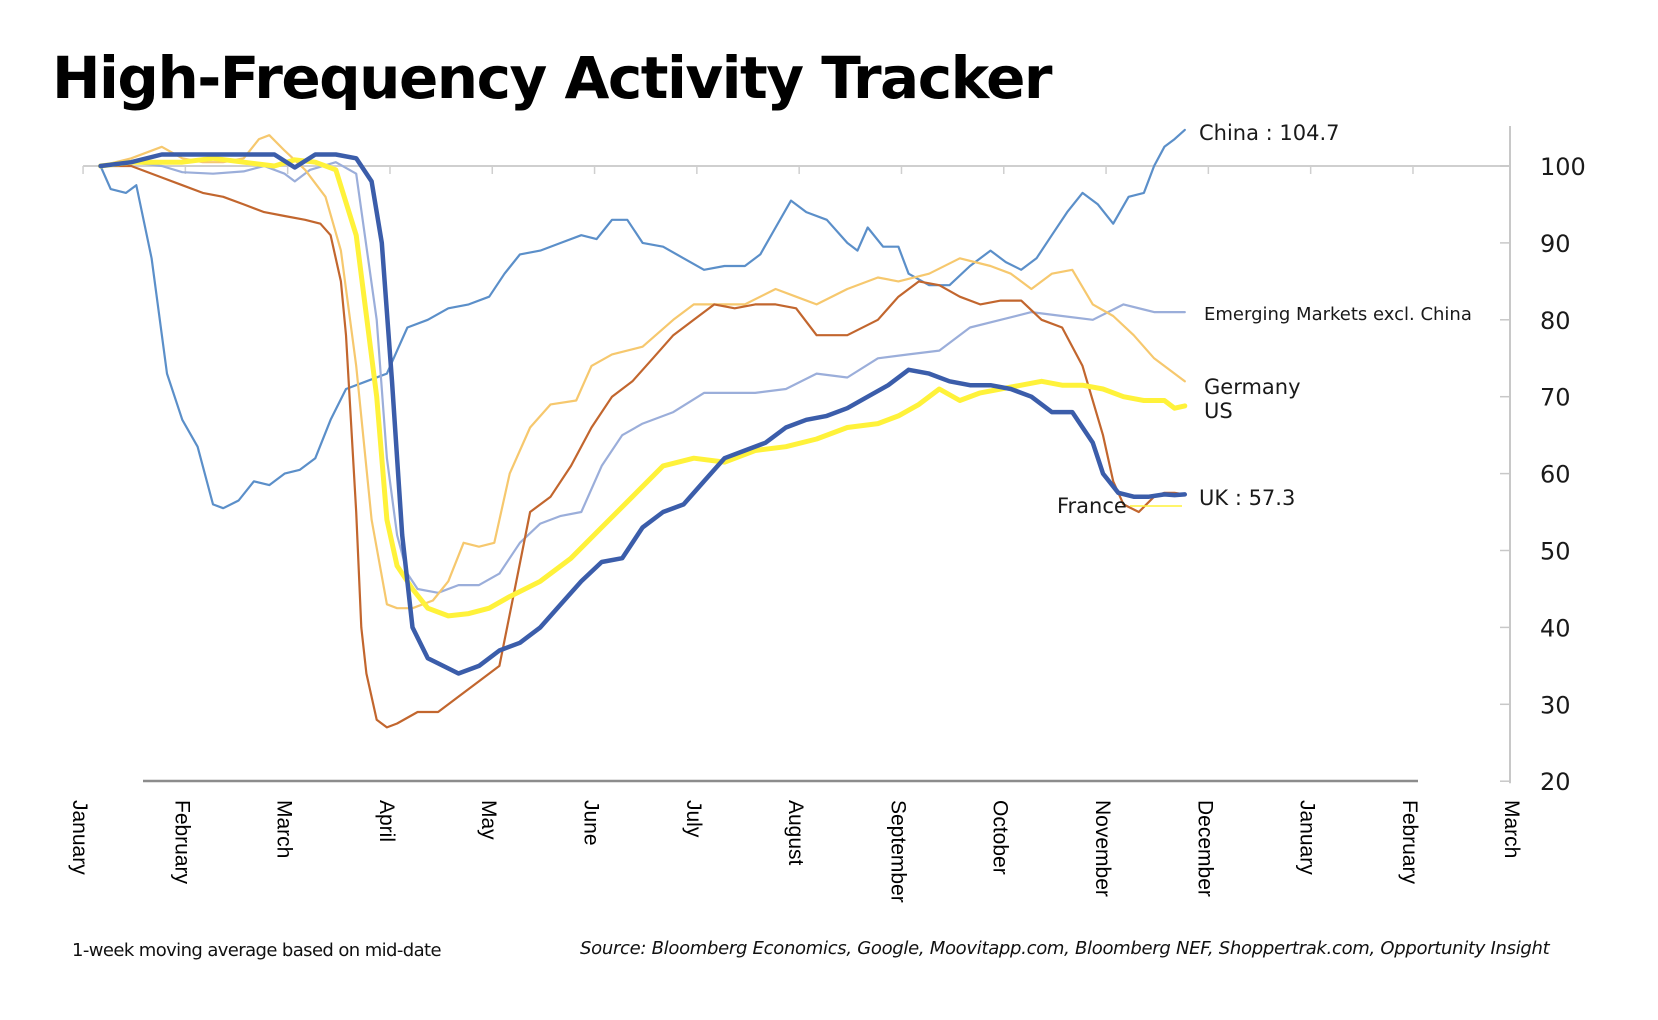 This screenshot has height=1020, width=1658. Describe the element at coordinates (1000, 837) in the screenshot. I see `x-tick-label: October` at that location.